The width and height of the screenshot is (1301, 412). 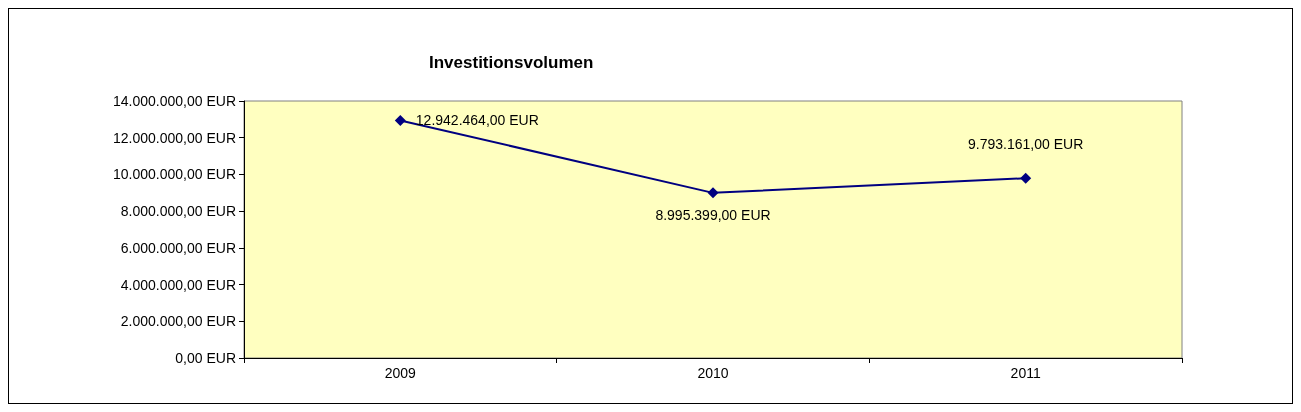 What do you see at coordinates (174, 174) in the screenshot?
I see `y-tick-label: 10.000.000,00 EUR` at bounding box center [174, 174].